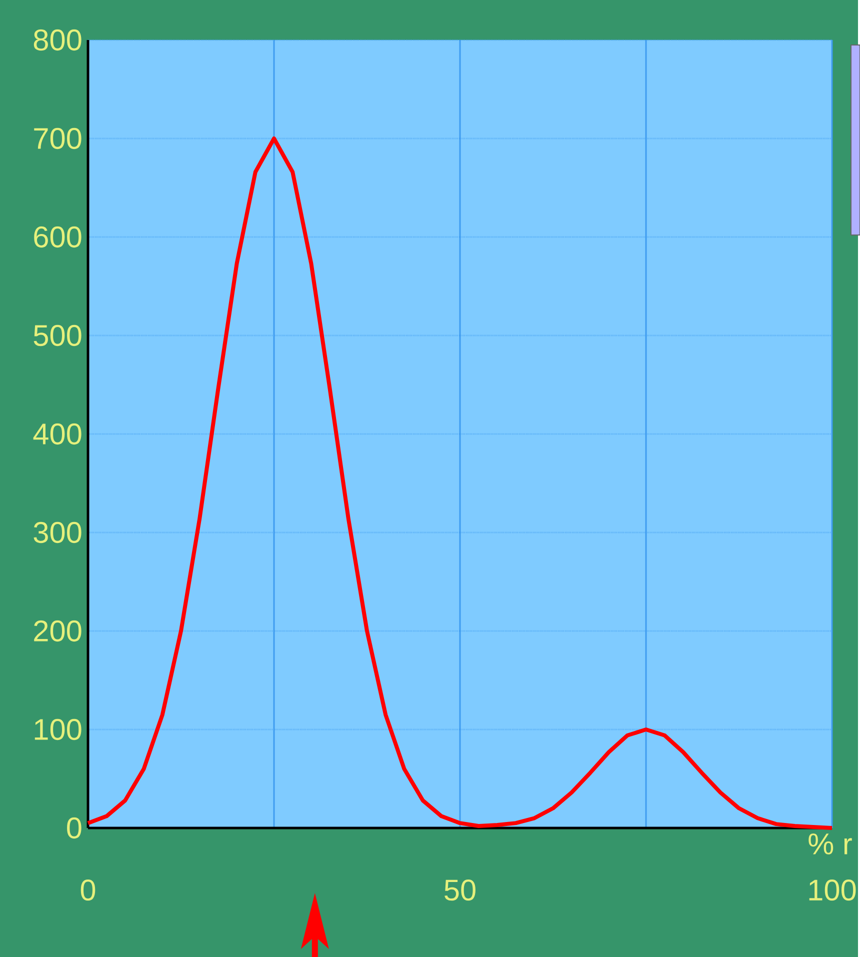 The height and width of the screenshot is (957, 860). Describe the element at coordinates (830, 844) in the screenshot. I see `x-axis-title: % r` at that location.